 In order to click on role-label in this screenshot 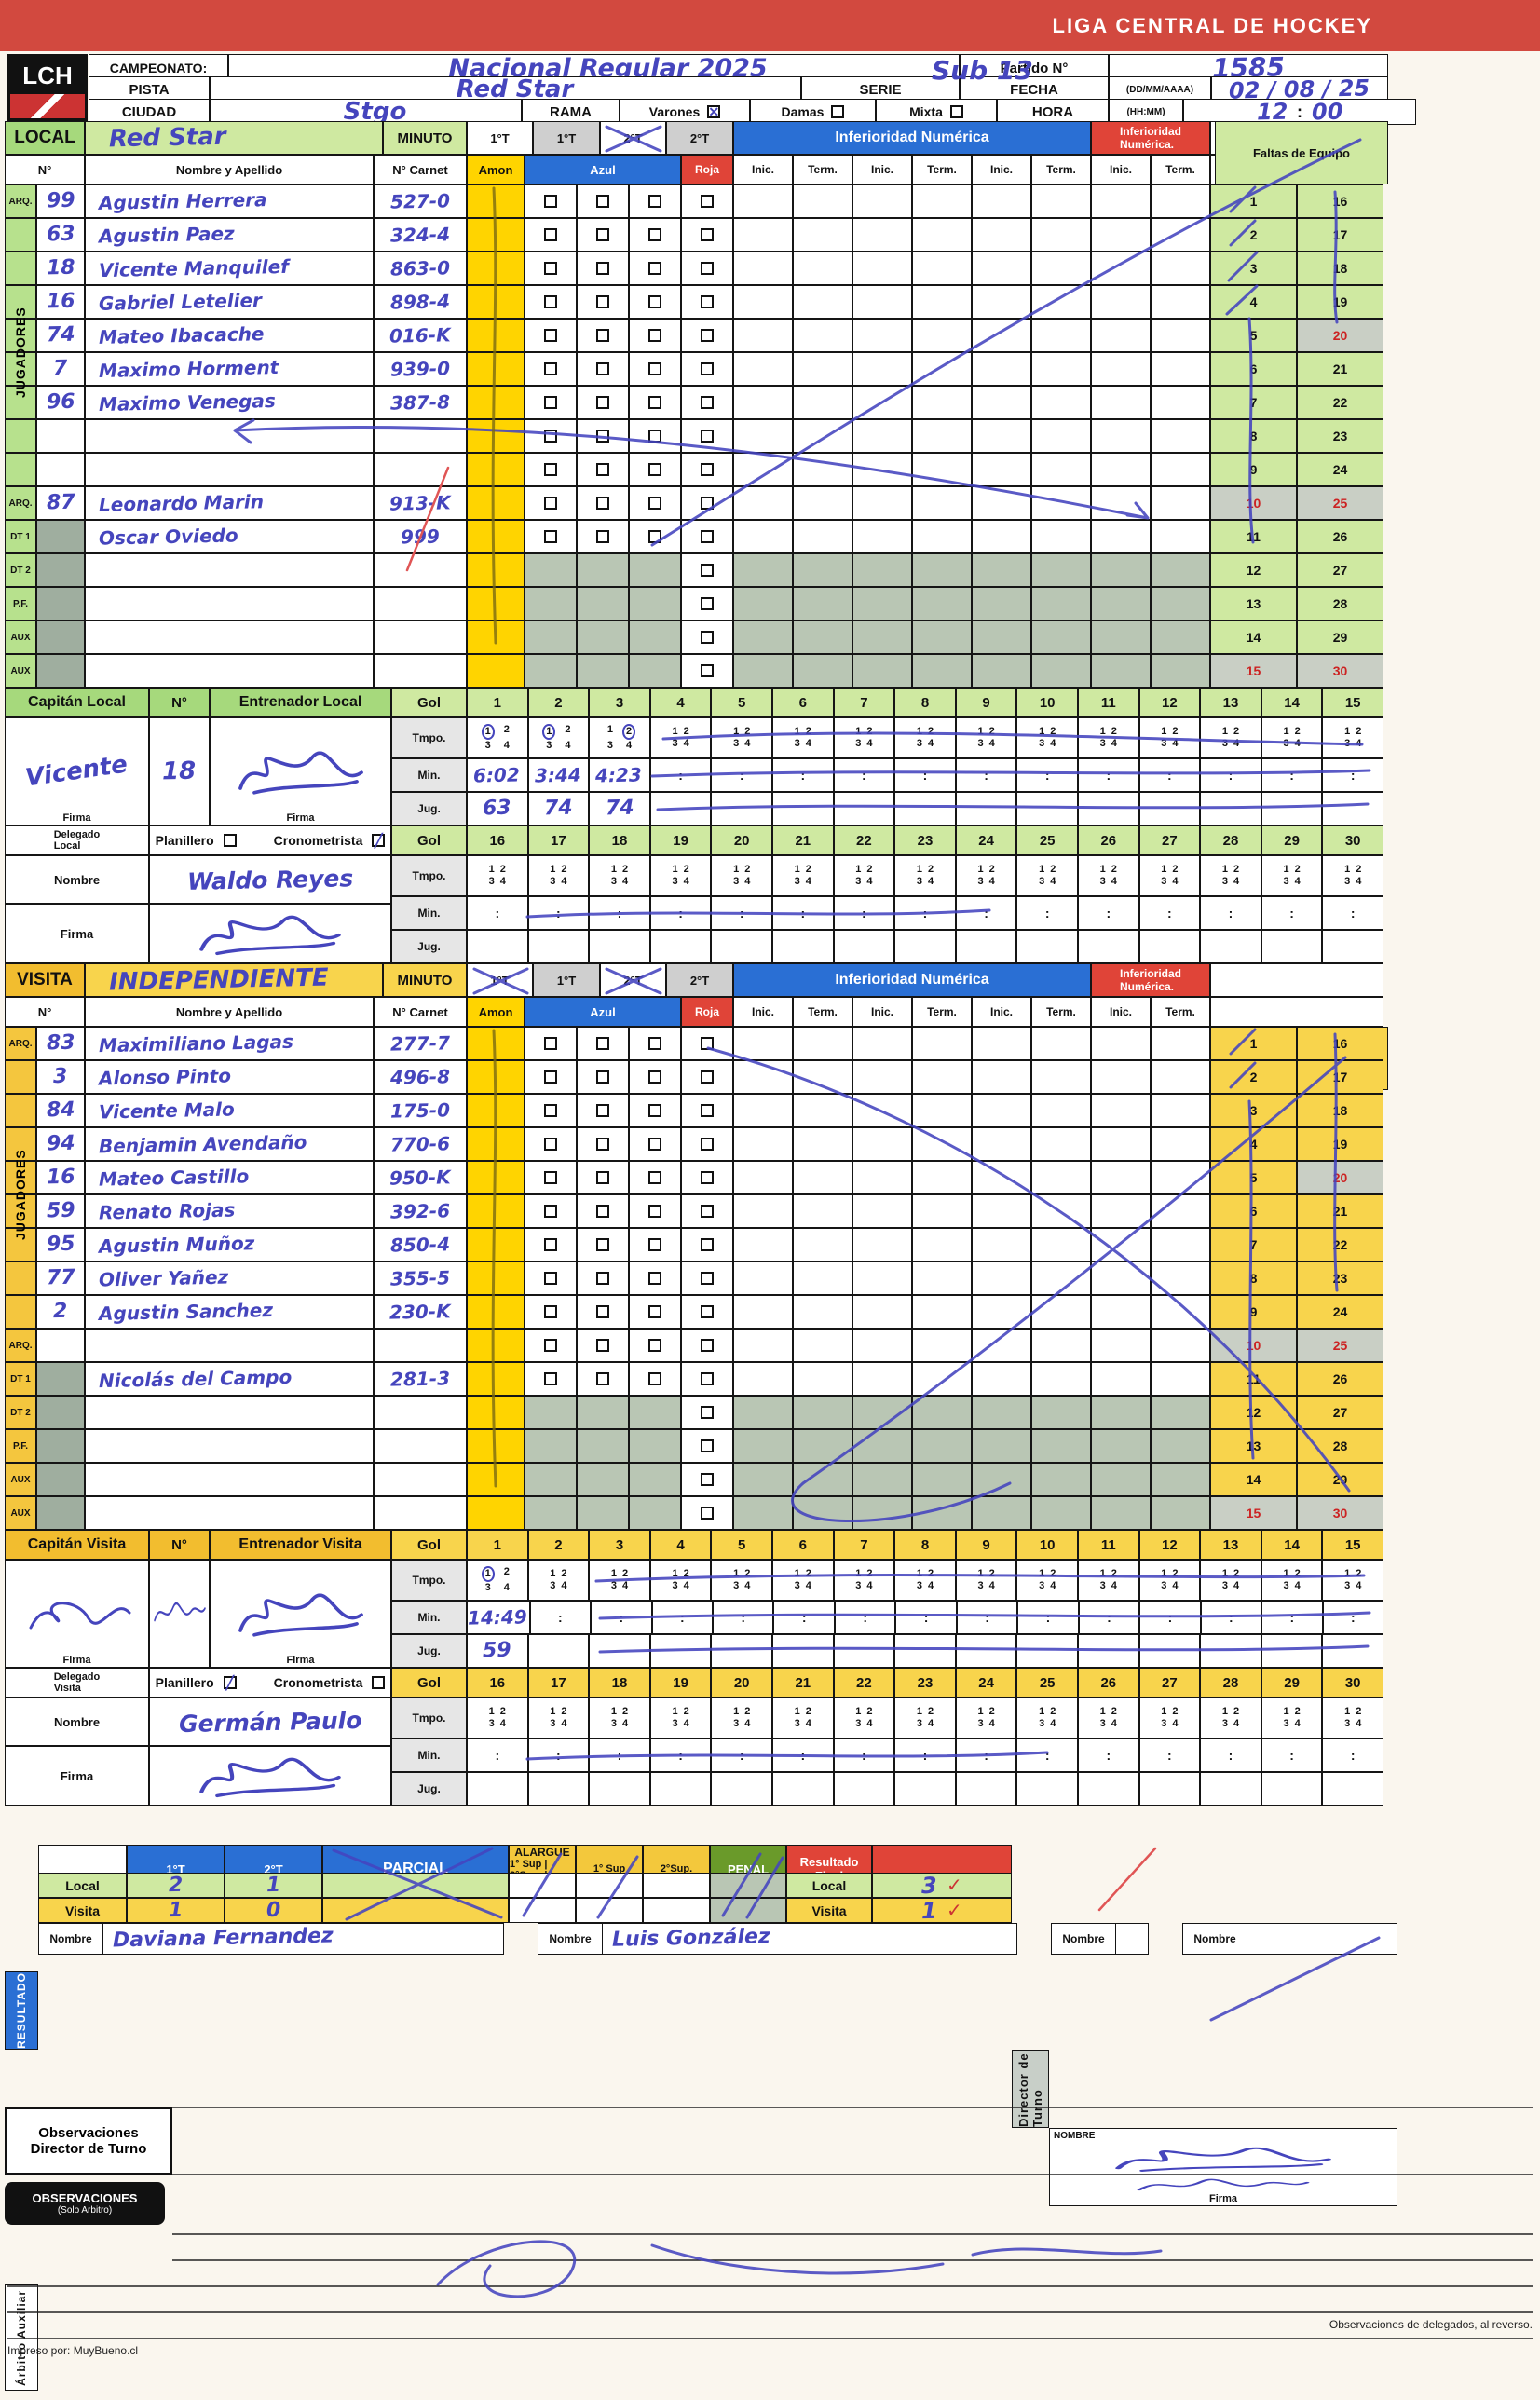, I will do `click(20, 1077)`.